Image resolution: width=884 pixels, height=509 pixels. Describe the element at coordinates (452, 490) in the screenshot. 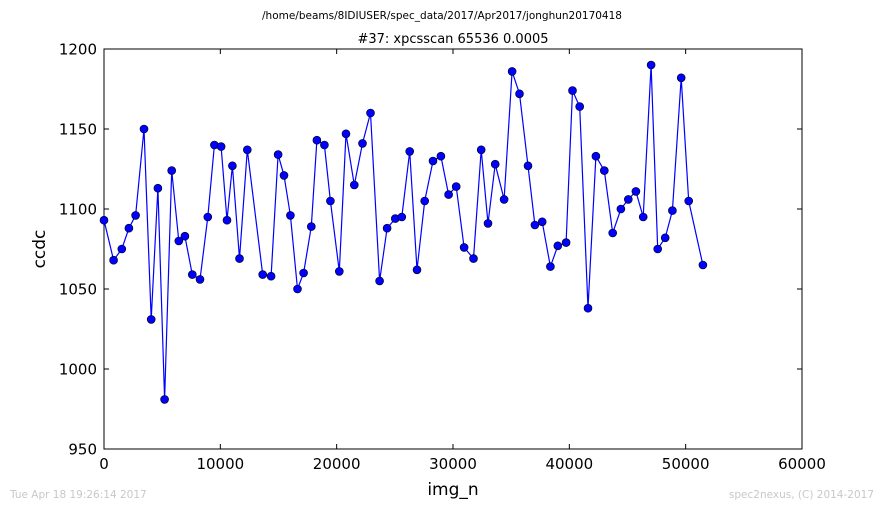

I see `x-axis-label: img_n` at that location.